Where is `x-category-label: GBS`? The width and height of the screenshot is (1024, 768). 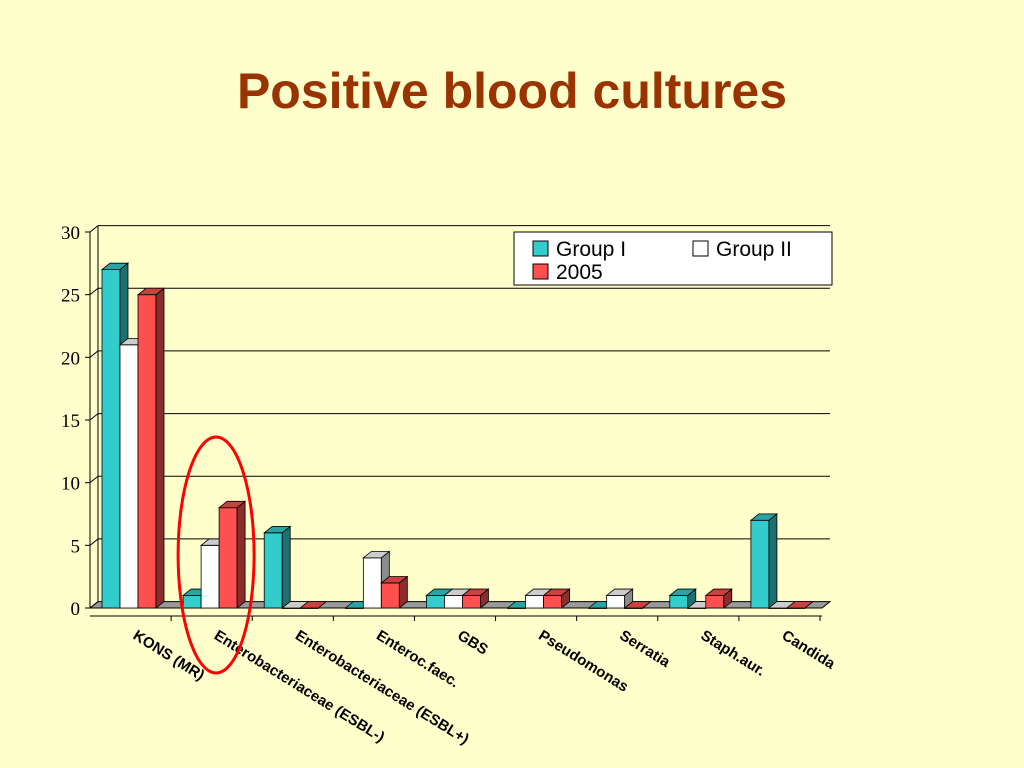 x-category-label: GBS is located at coordinates (472, 643).